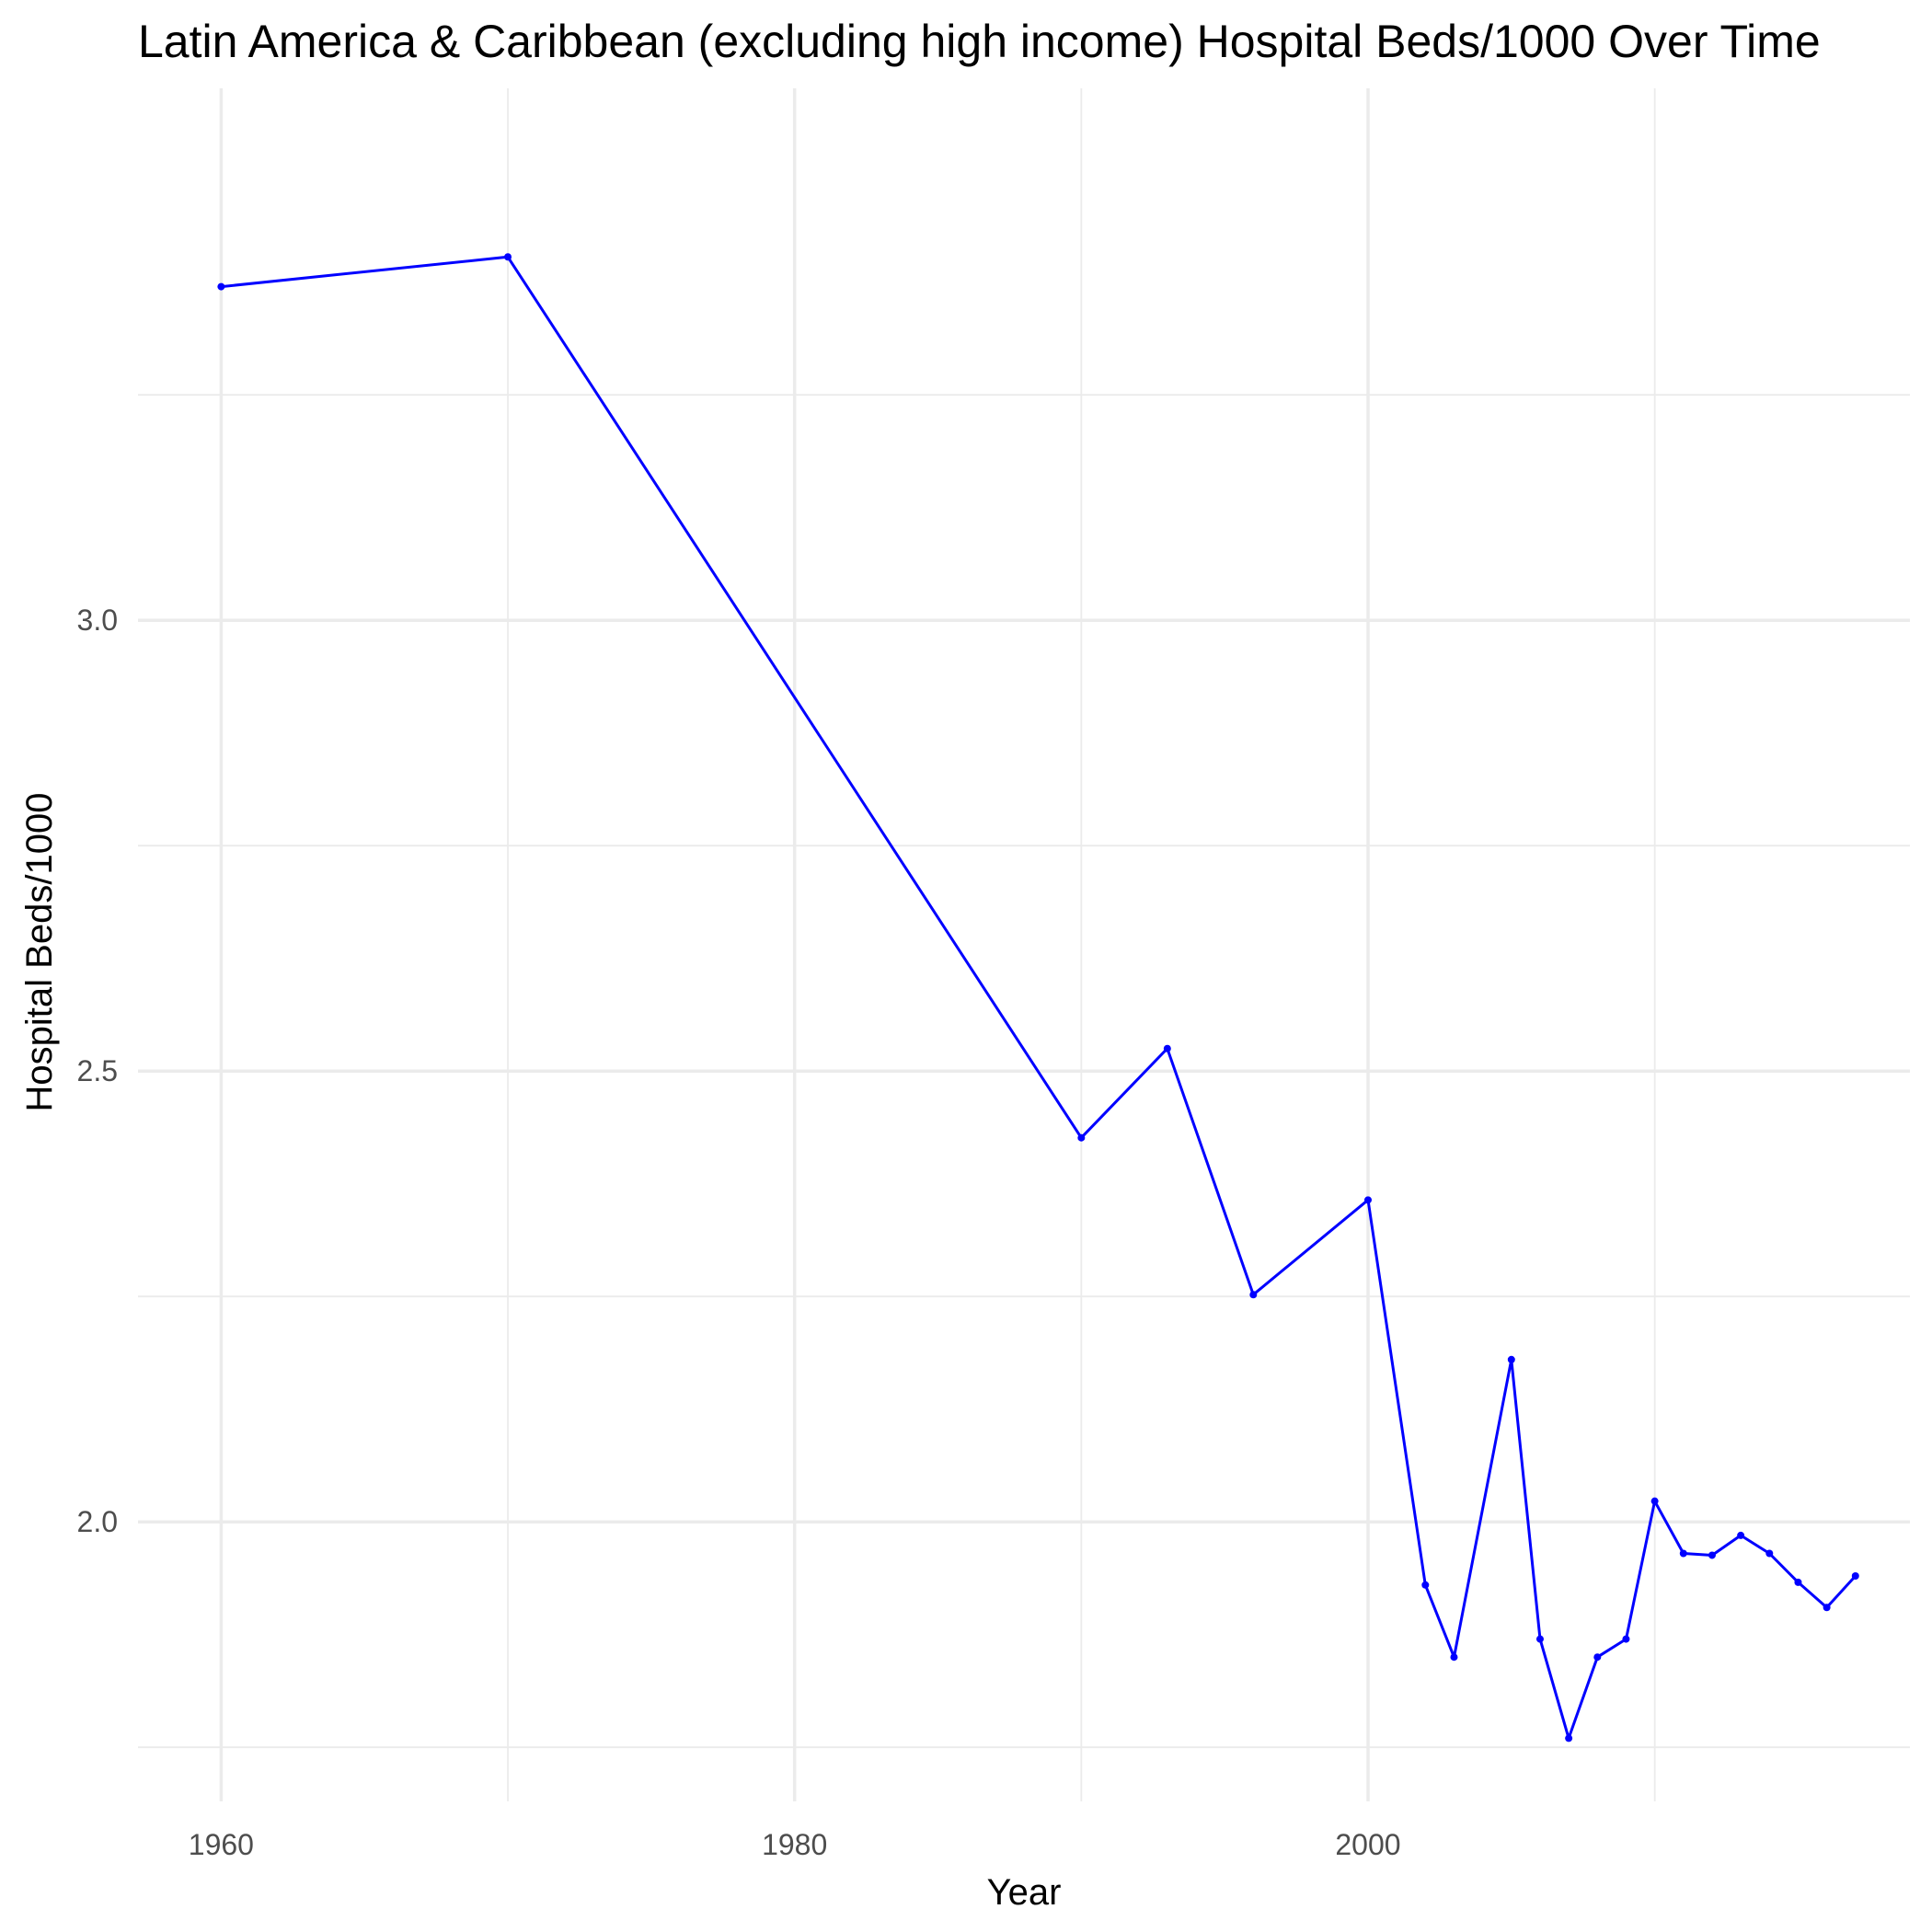  Describe the element at coordinates (97, 620) in the screenshot. I see `y-tick-label: 3.0` at that location.